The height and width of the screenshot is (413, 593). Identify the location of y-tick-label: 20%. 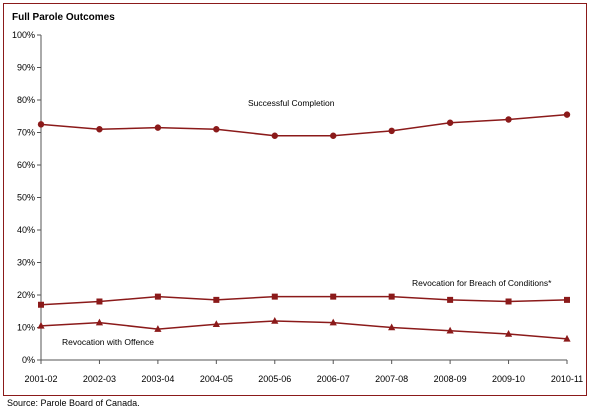
(26, 295).